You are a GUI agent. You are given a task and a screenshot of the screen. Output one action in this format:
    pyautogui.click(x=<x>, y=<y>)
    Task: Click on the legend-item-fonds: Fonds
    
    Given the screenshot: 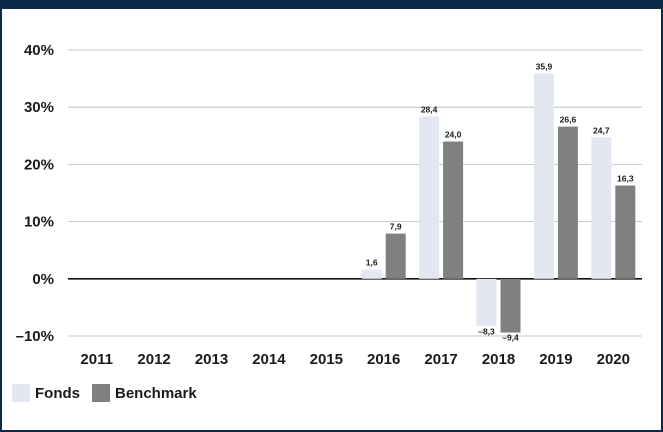 What is the action you would take?
    pyautogui.click(x=46, y=393)
    